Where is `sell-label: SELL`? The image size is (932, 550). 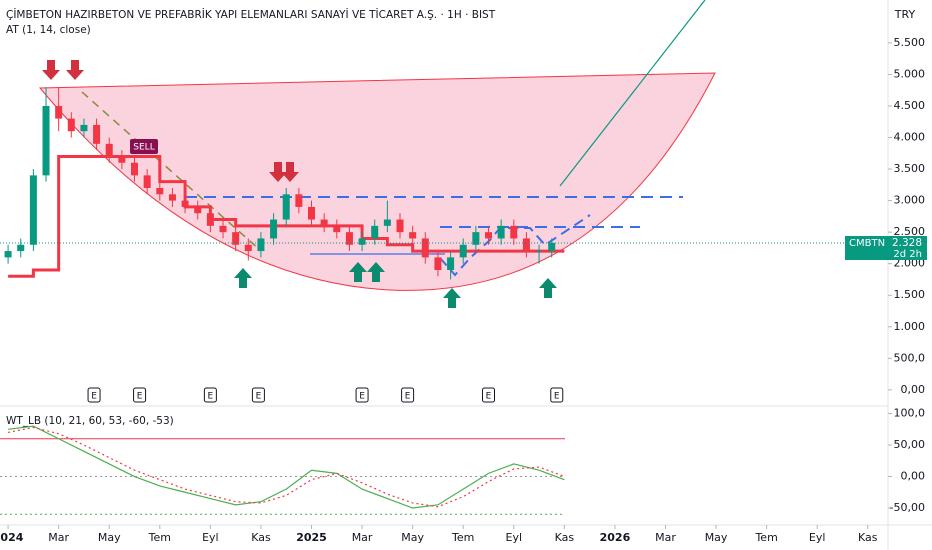 sell-label: SELL is located at coordinates (143, 148).